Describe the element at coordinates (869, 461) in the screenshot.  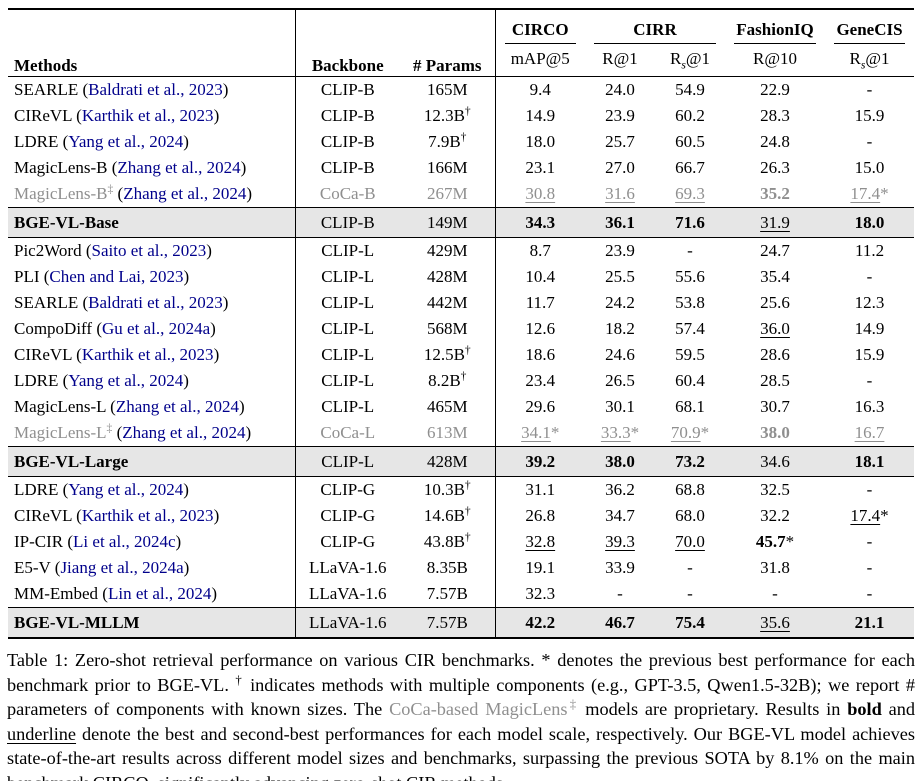
I see `metric-value: 18.1` at that location.